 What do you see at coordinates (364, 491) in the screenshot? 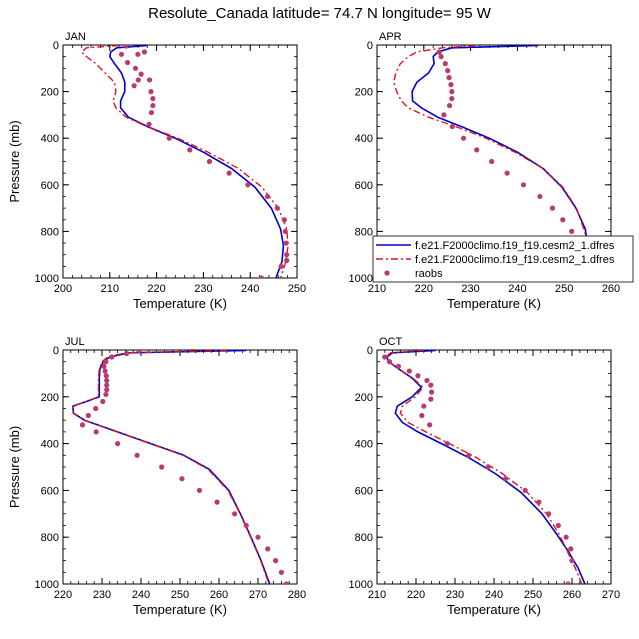
I see `oct-y-tick-label: 600` at bounding box center [364, 491].